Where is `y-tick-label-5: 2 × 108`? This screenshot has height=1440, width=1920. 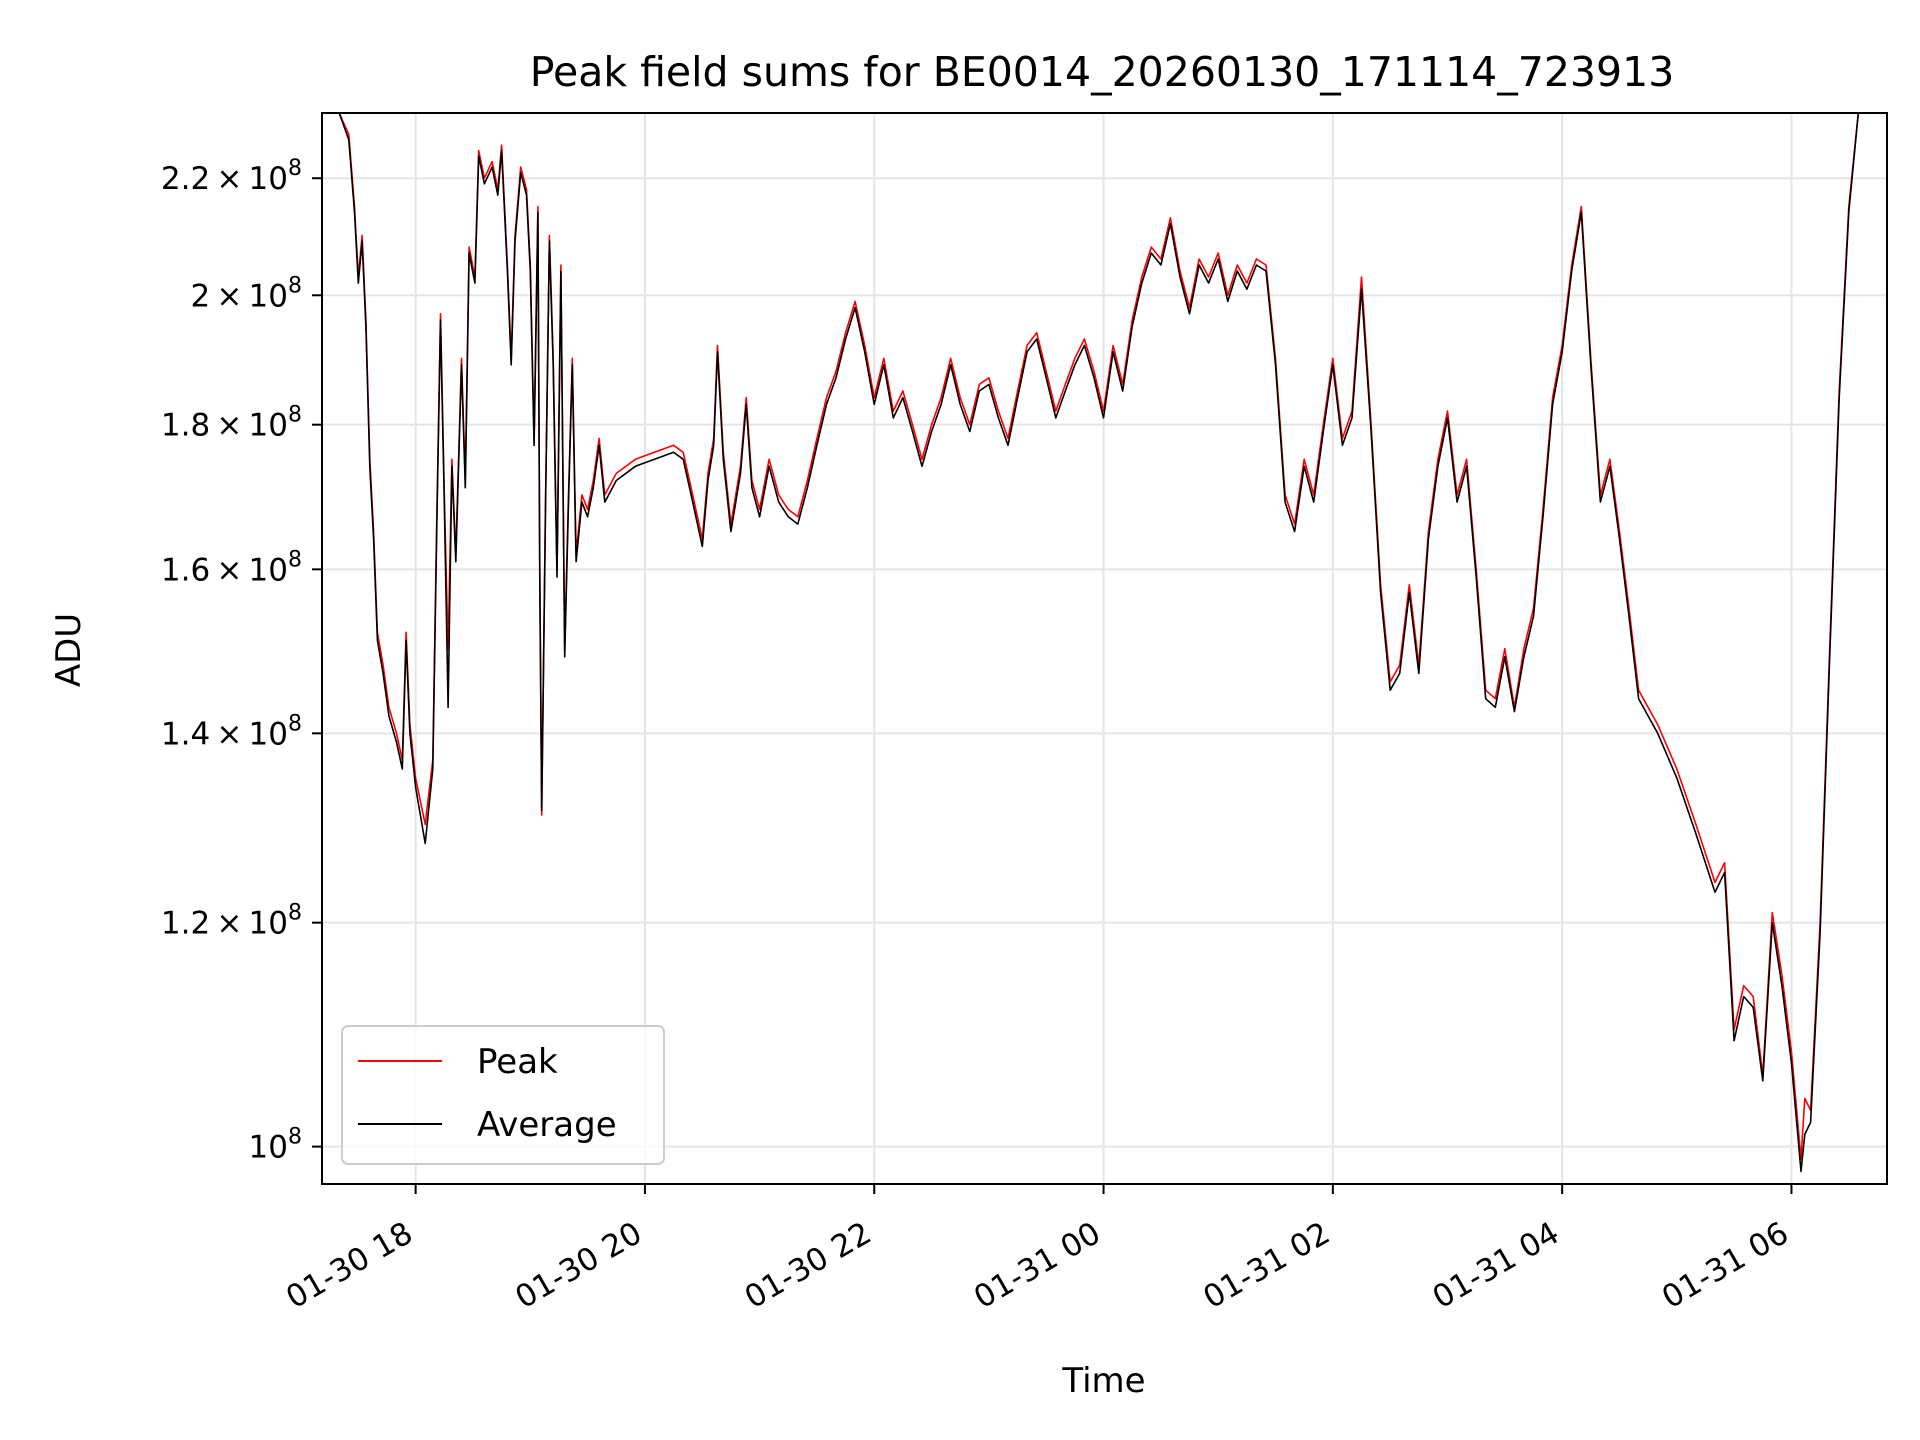 y-tick-label-5: 2 × 108 is located at coordinates (246, 293).